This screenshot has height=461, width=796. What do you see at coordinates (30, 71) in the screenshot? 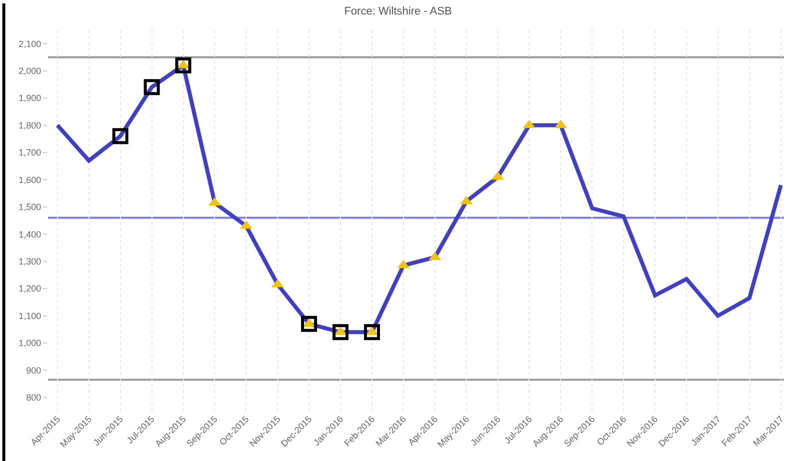
I see `y-tick-label: 2,000` at bounding box center [30, 71].